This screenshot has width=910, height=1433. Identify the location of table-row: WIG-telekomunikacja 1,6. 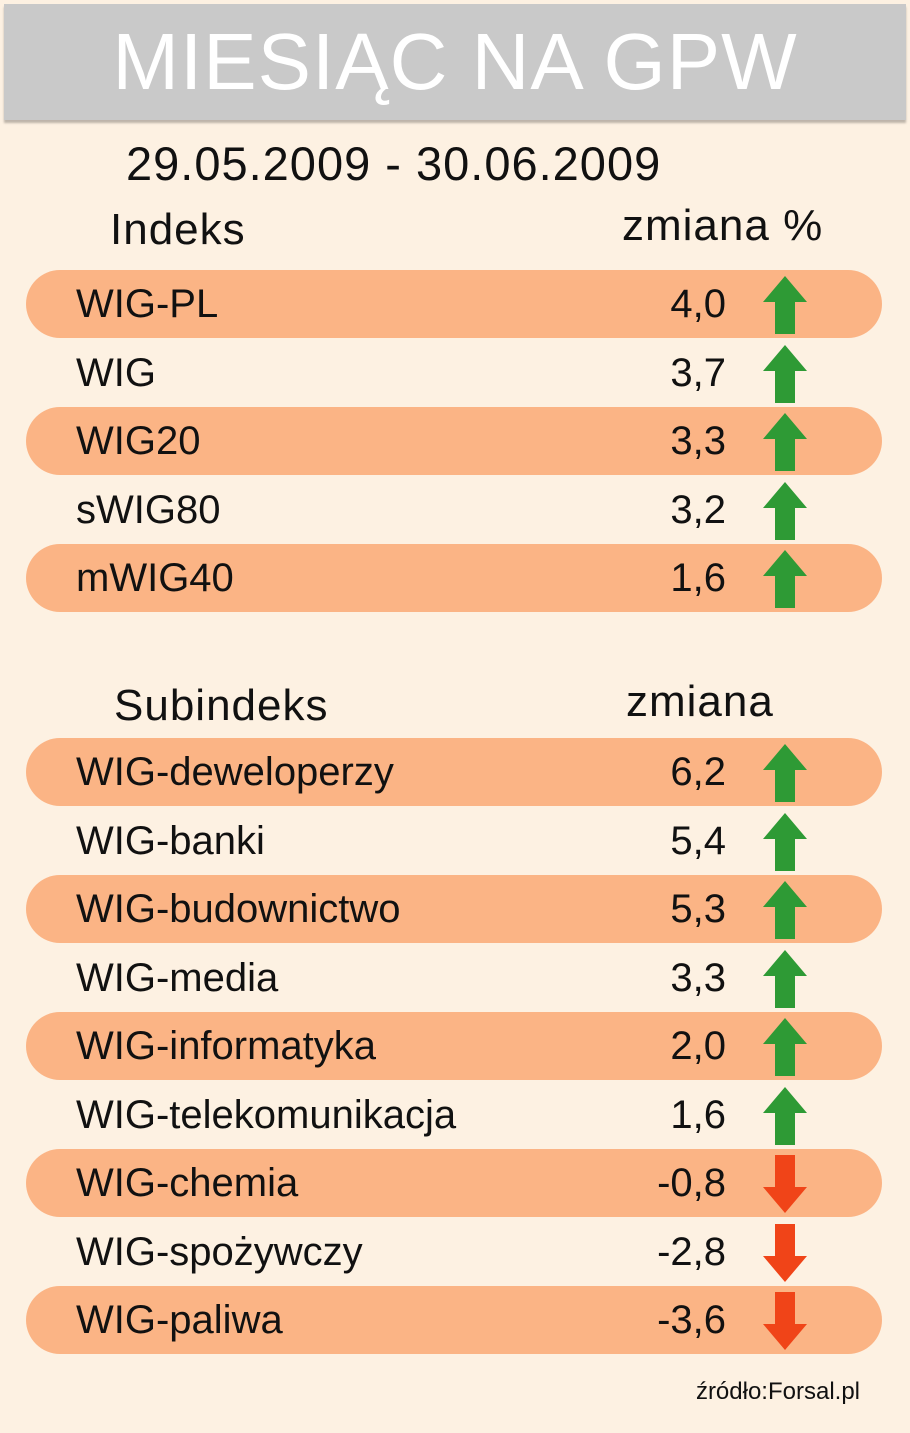
(454, 1115).